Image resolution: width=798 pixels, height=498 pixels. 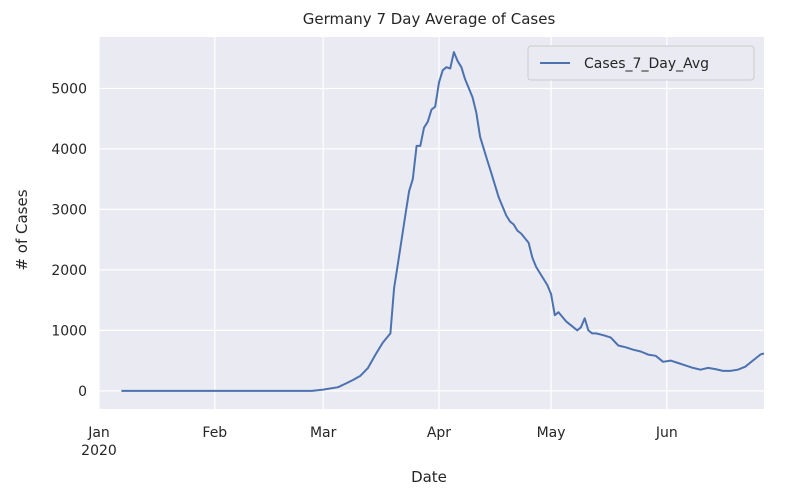 I want to click on y-tick-label: 0, so click(x=82, y=392).